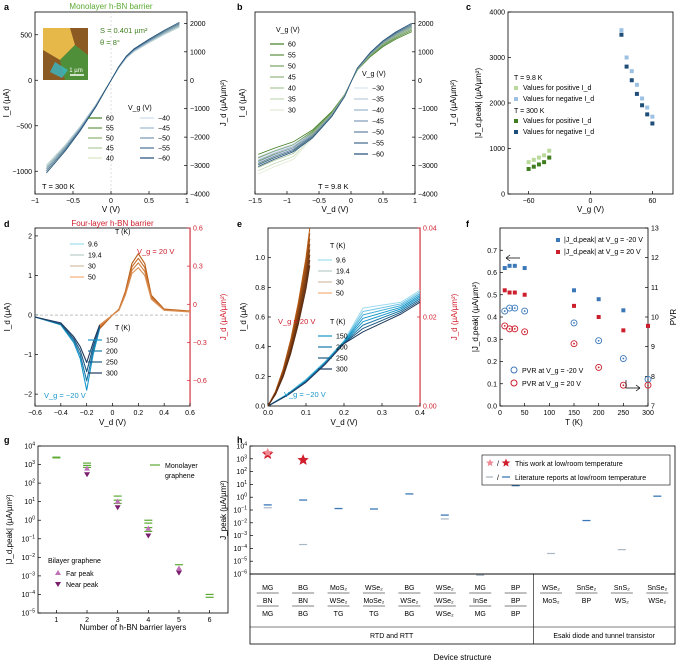 This screenshot has height=671, width=685. What do you see at coordinates (653, 347) in the screenshot?
I see `y2-tick-label: 9` at bounding box center [653, 347].